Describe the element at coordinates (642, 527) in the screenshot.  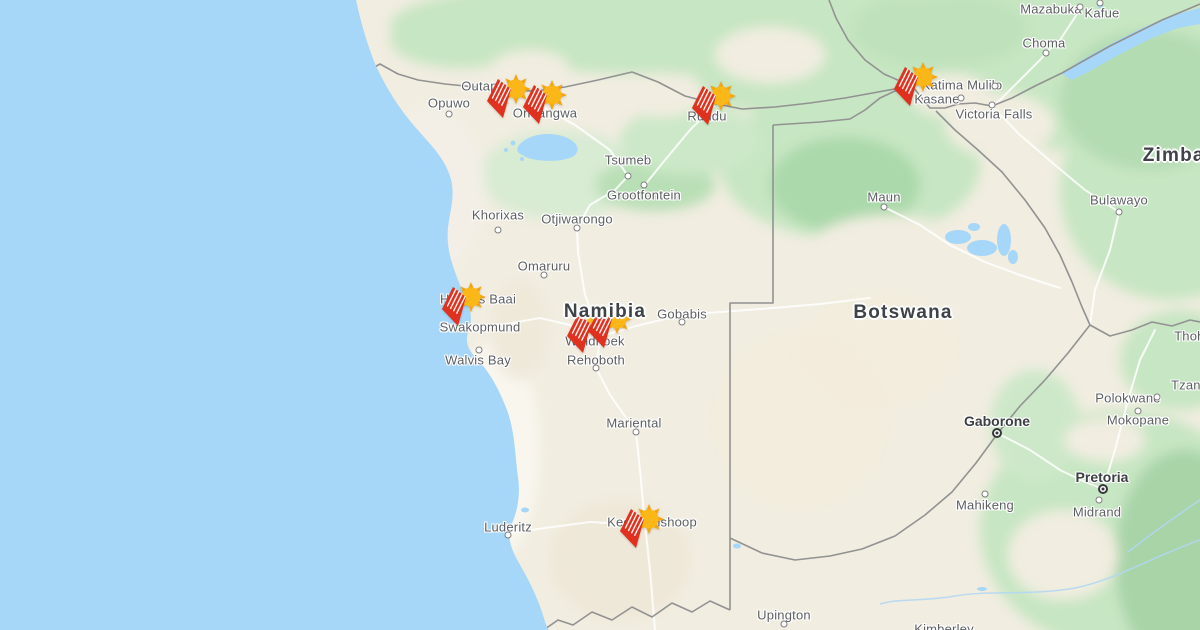
I see `sun-red-flag-marker-keetmanshoop` at that location.